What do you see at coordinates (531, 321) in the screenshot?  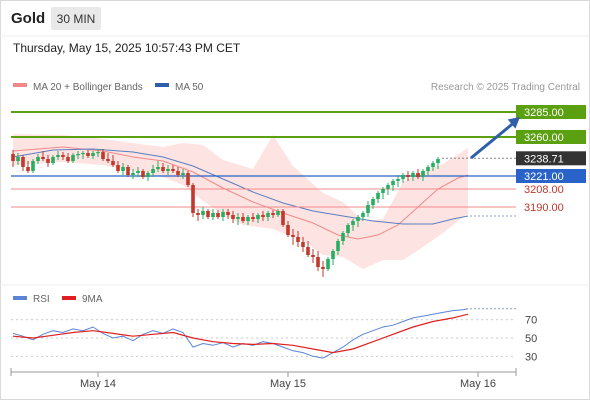 I see `rsi-tick-label: 70` at bounding box center [531, 321].